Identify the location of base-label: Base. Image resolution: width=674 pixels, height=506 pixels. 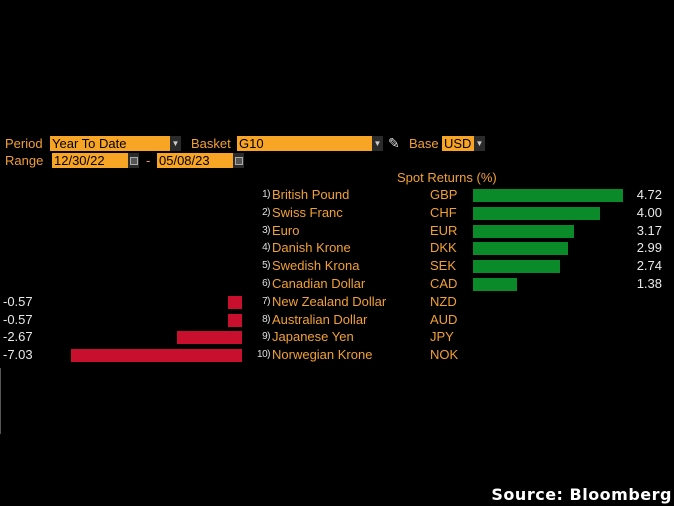
(424, 143).